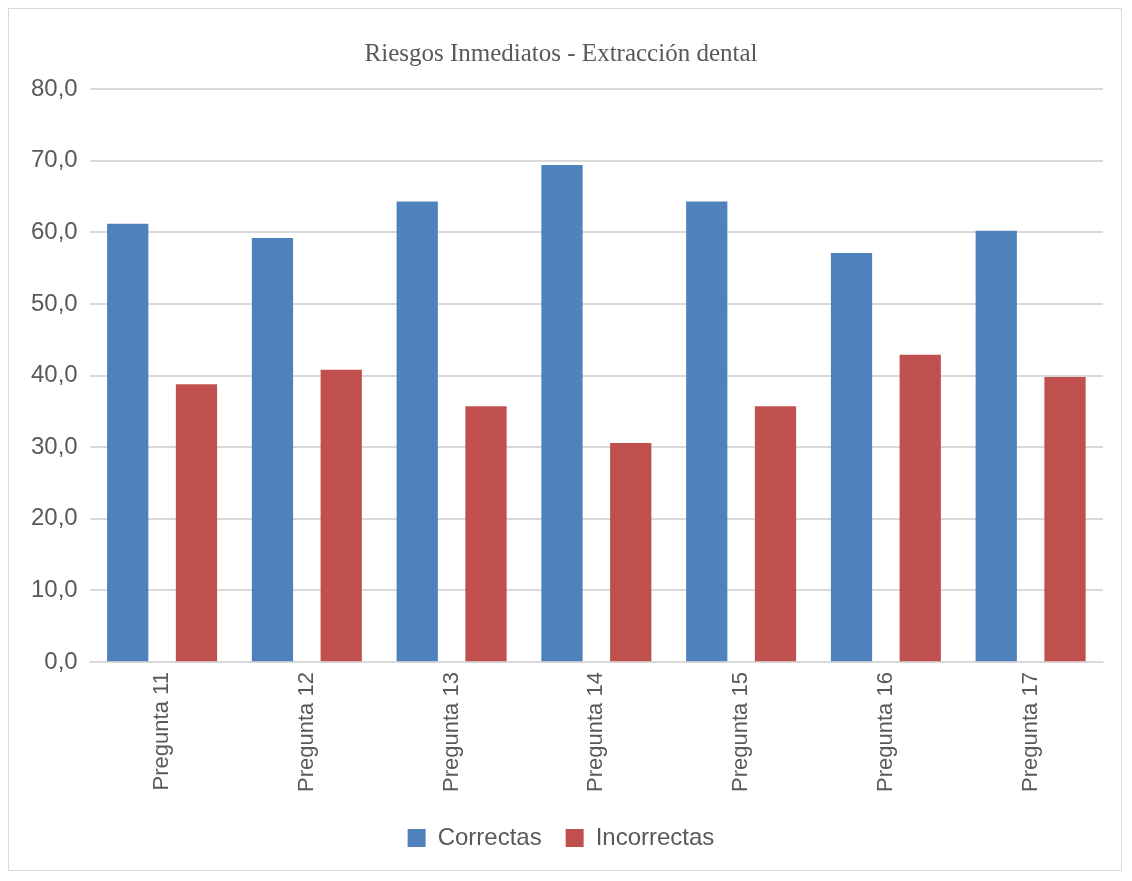 The image size is (1132, 881). I want to click on chart-title: Riesgos Inmediatos - Extracción dental, so click(561, 52).